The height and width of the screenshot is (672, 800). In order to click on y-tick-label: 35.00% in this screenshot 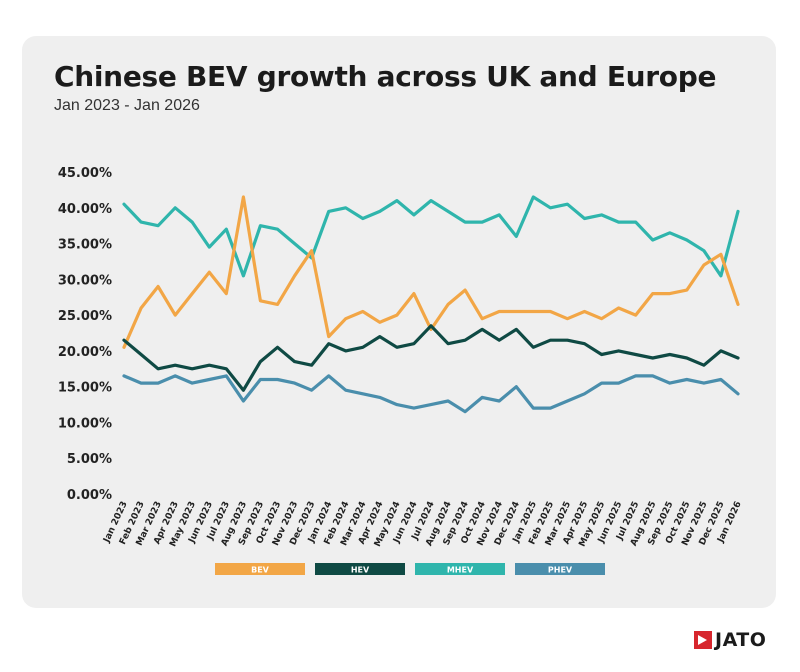, I will do `click(85, 245)`.